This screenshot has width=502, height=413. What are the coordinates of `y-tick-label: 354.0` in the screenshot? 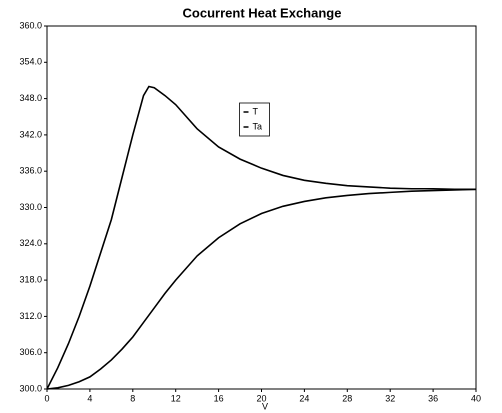 It's located at (30, 62).